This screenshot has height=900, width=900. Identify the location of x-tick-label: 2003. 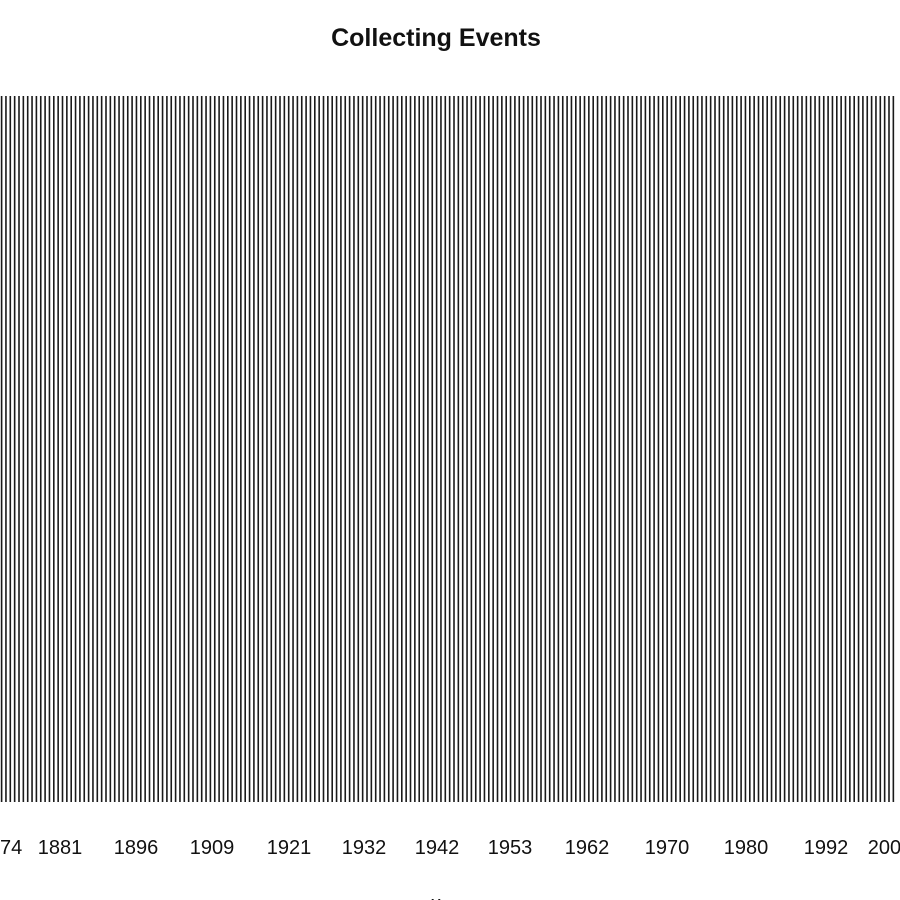
(884, 848).